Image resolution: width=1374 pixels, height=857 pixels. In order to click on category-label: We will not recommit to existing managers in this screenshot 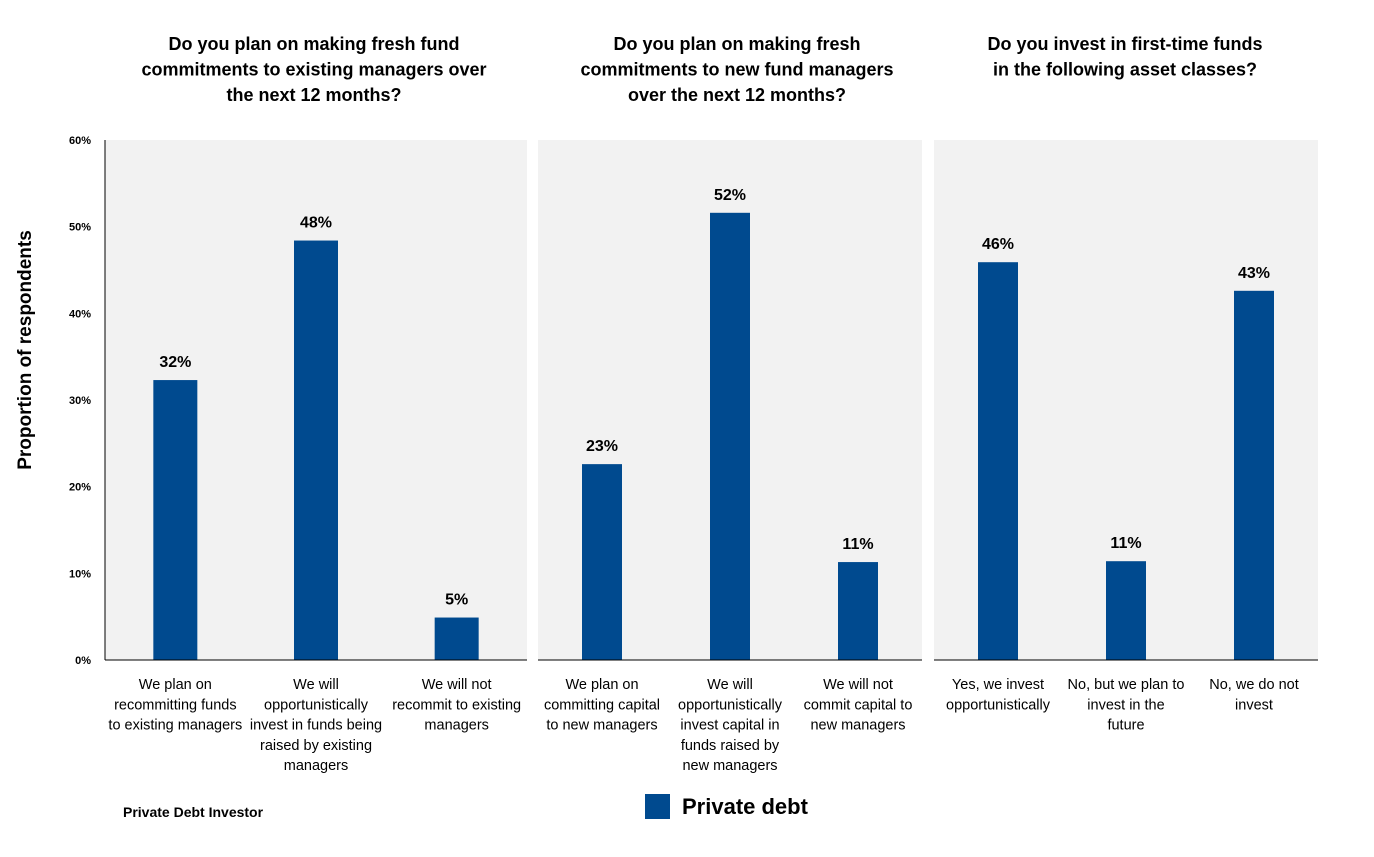, I will do `click(456, 705)`.